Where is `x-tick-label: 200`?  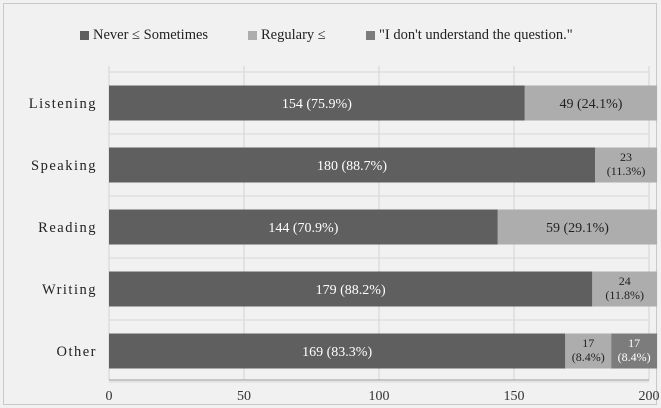 x-tick-label: 200 is located at coordinates (649, 396).